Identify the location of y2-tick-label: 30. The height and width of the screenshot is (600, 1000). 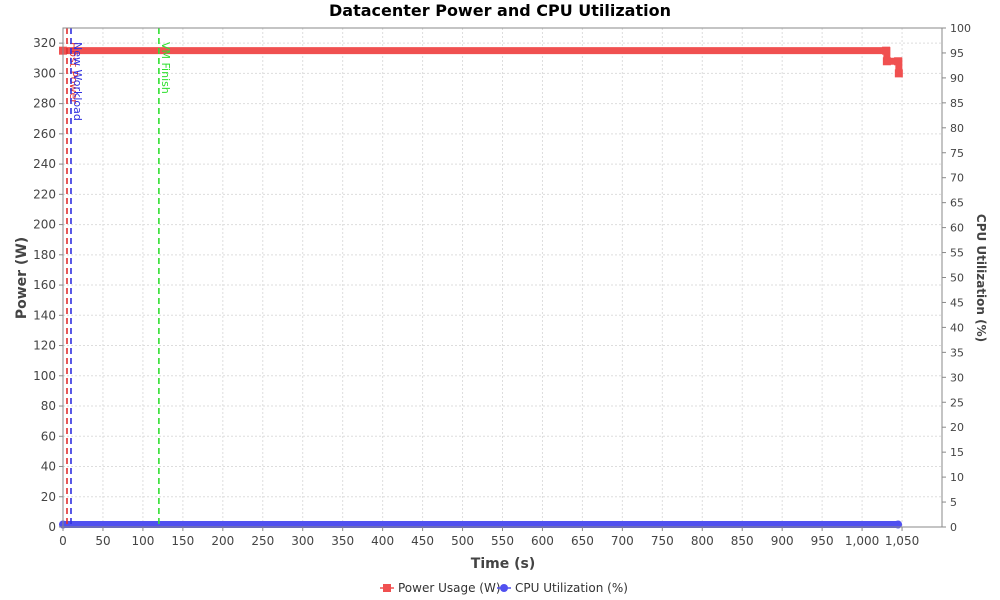
(957, 377).